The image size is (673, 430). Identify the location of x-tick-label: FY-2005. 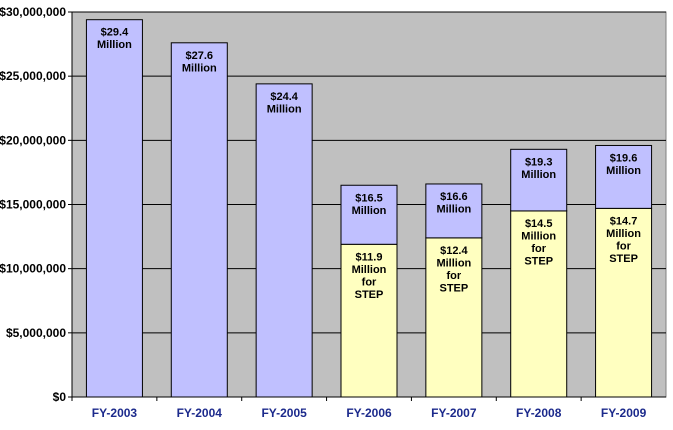
(284, 413).